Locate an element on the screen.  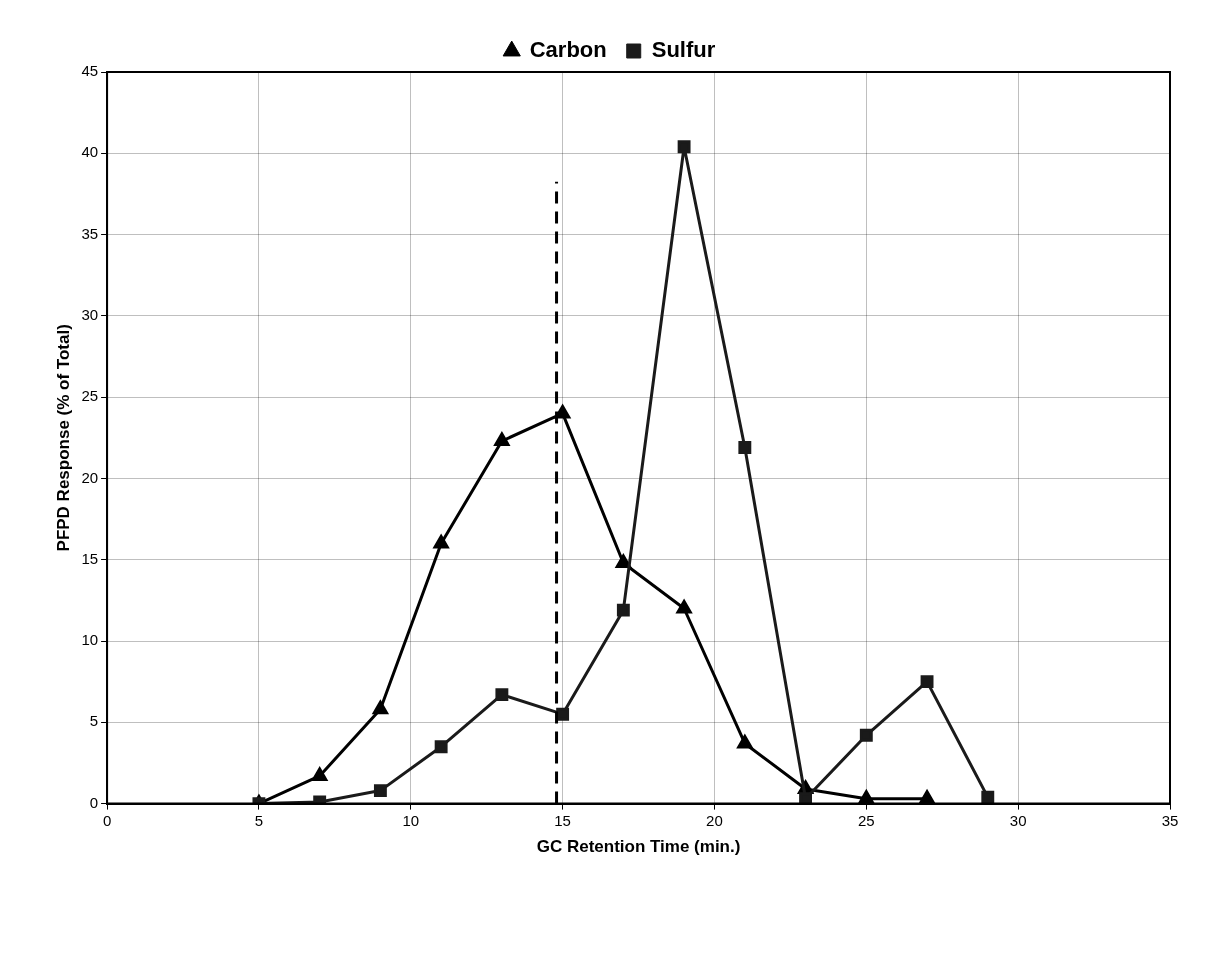
x-tick-label: 25 is located at coordinates (866, 820).